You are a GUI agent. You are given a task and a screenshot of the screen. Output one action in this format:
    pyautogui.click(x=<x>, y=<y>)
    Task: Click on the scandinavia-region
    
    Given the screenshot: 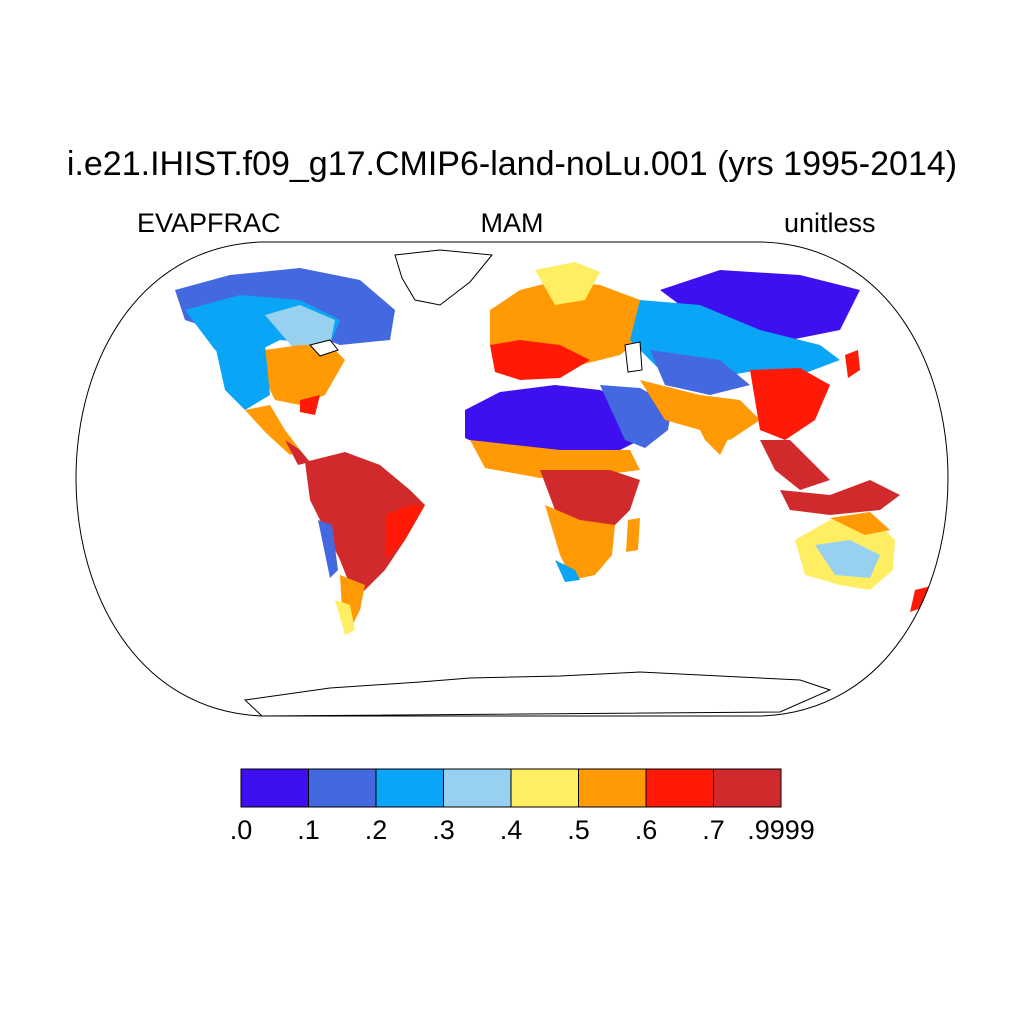 What is the action you would take?
    pyautogui.click(x=567, y=283)
    